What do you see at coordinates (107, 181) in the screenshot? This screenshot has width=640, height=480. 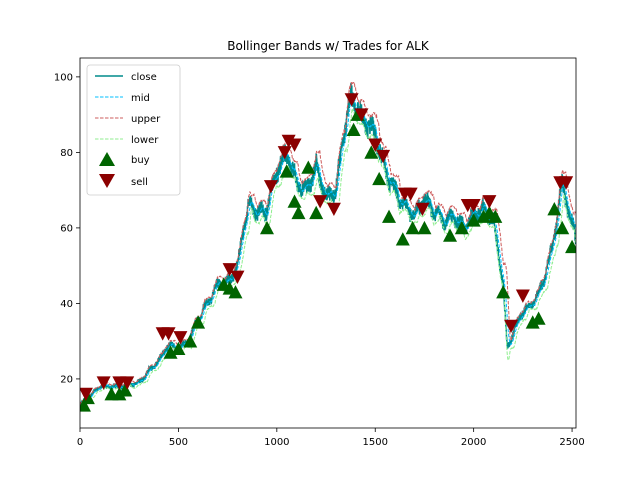 I see `legend-sell-marker` at bounding box center [107, 181].